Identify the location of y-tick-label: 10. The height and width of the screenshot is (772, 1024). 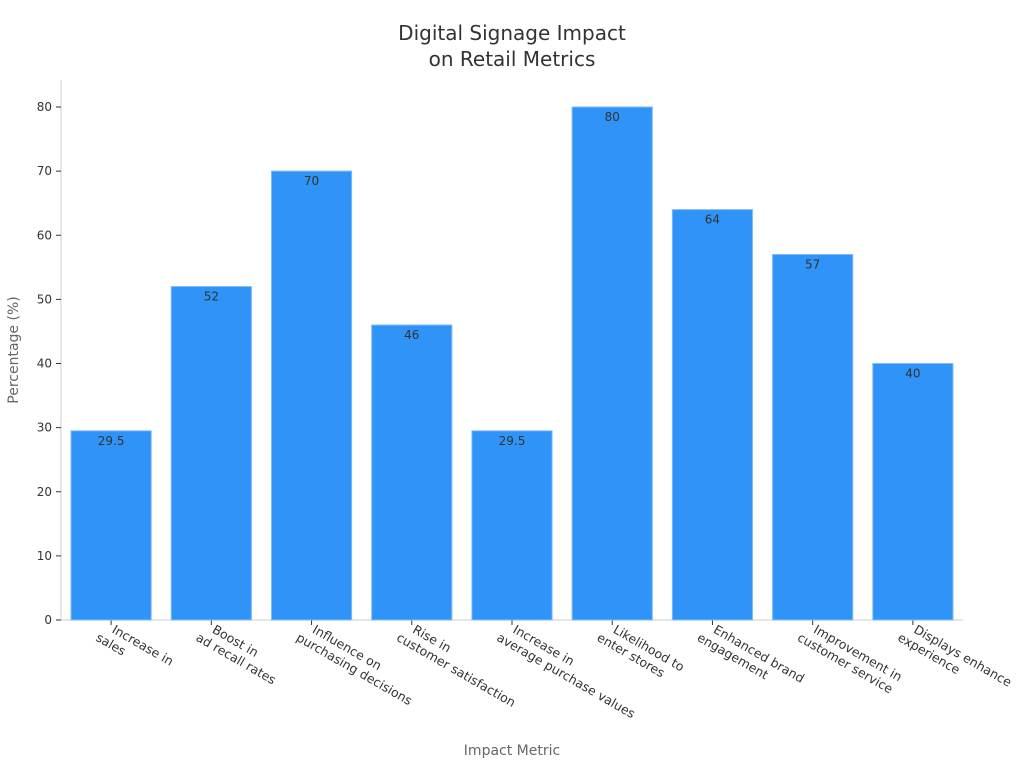
(44, 556).